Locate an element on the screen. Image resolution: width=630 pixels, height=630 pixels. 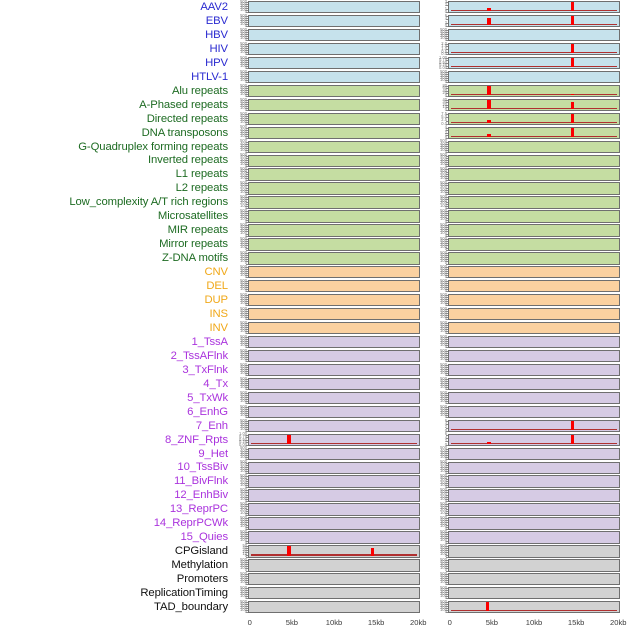
track-right-4: 0.0 0.5 1.0 1.5 2.0 is located at coordinates (524, 48).